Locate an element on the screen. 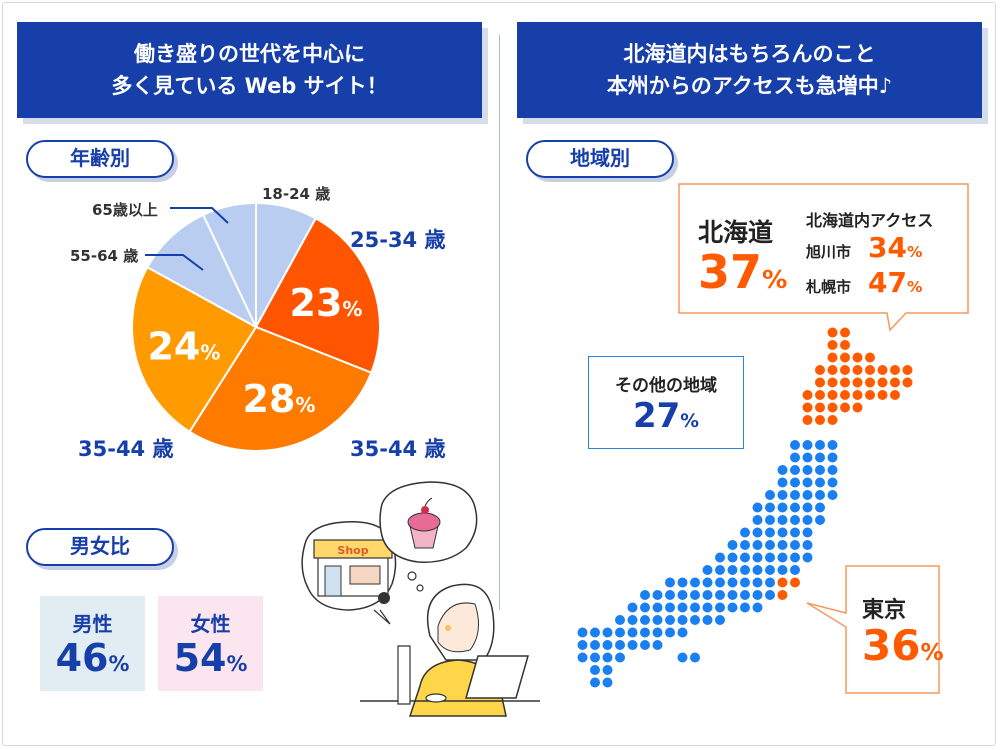  cupcake-thought-bubble is located at coordinates (428, 522).